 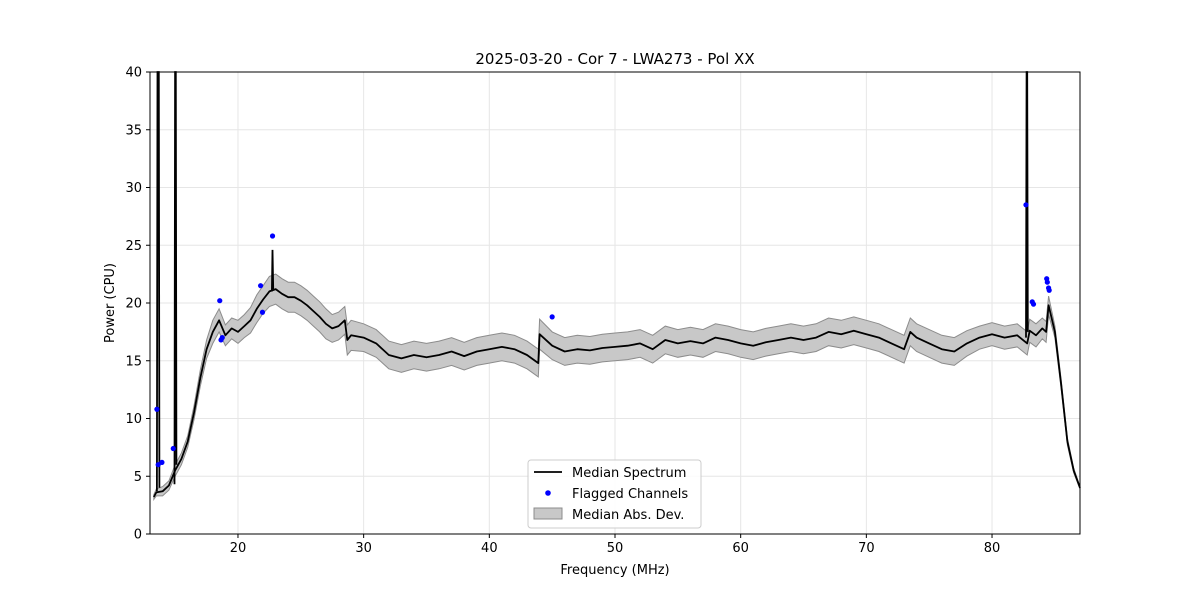 I want to click on y-tick-label: 35, so click(x=133, y=130).